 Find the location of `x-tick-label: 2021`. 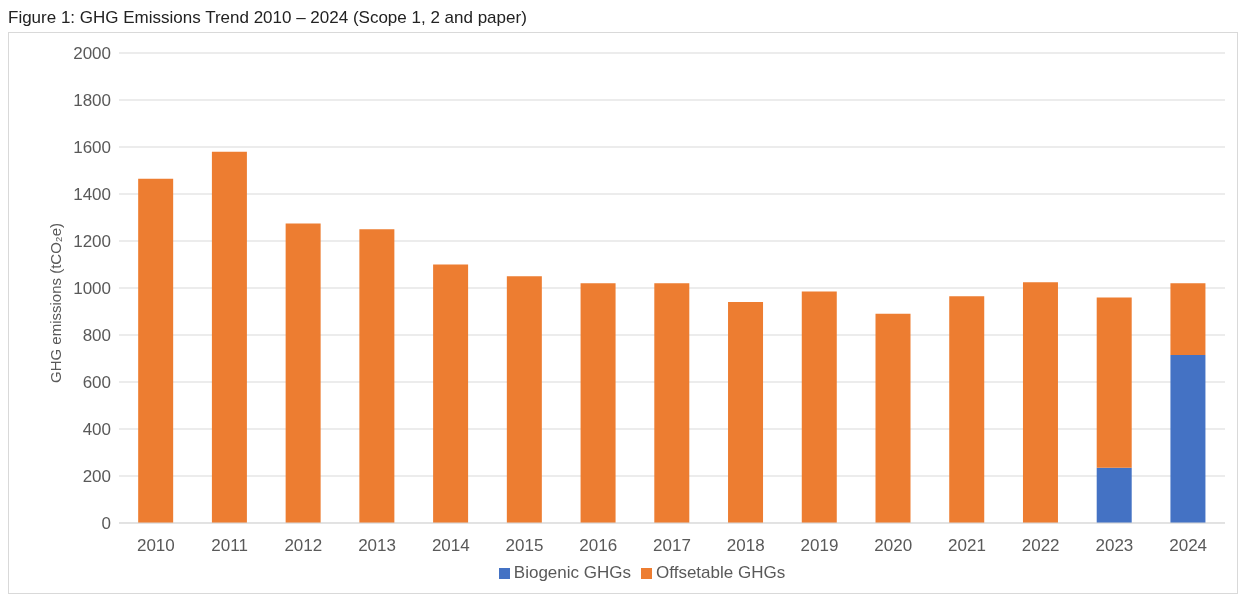

x-tick-label: 2021 is located at coordinates (967, 546).